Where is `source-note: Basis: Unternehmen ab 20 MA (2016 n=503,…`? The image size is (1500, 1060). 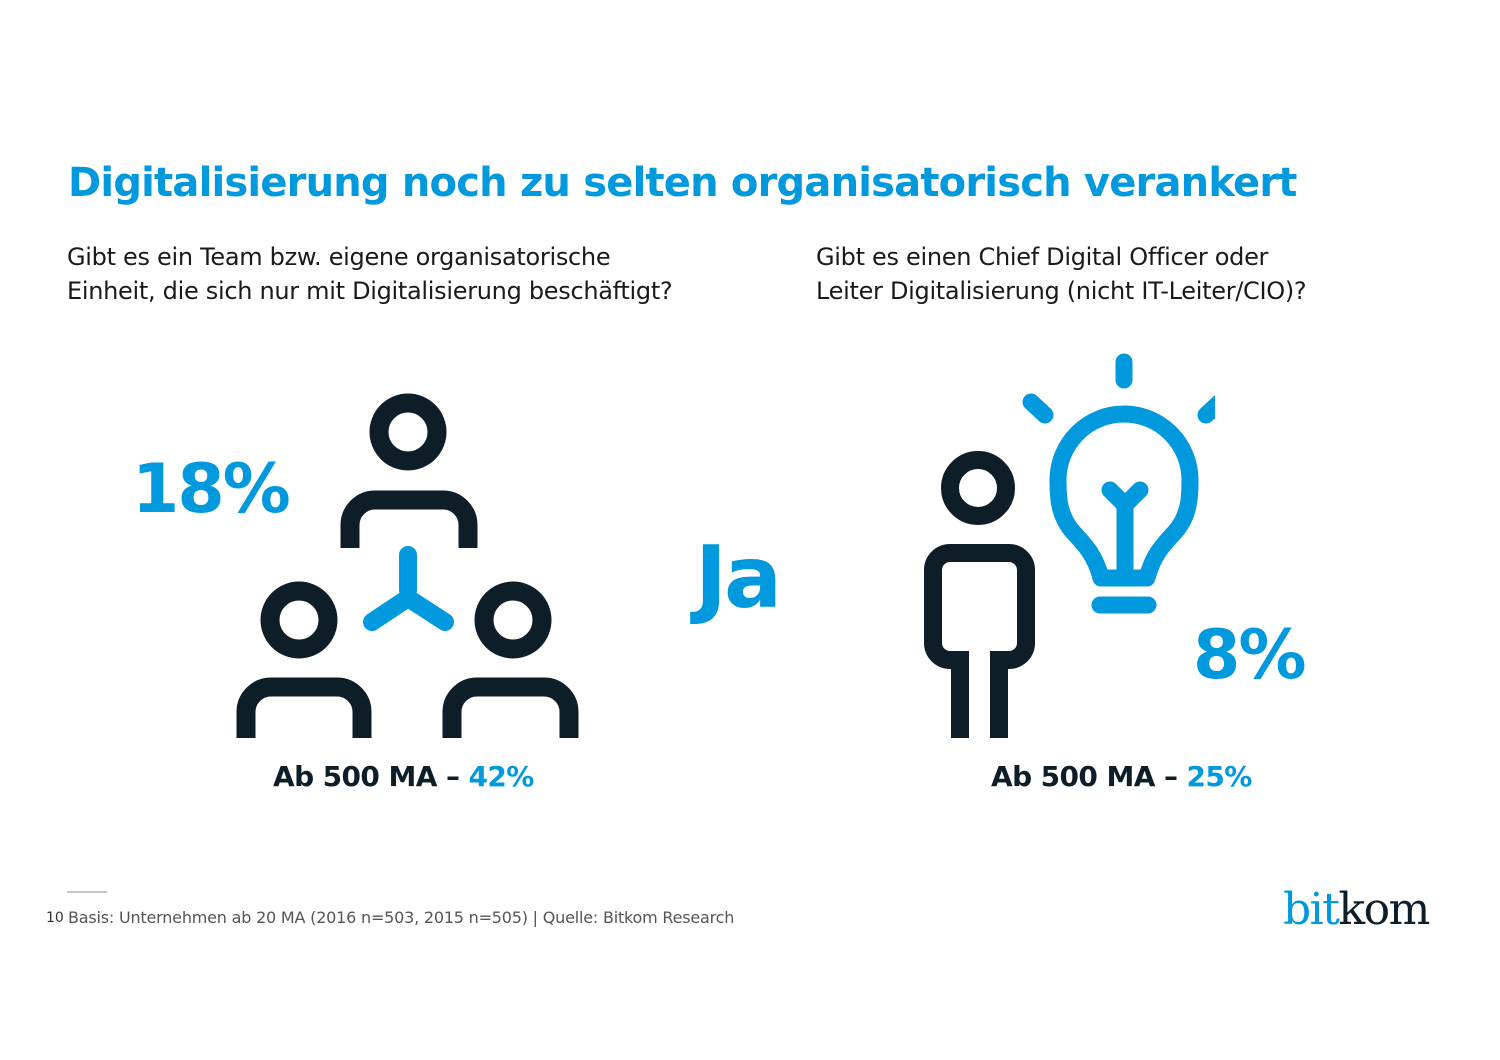 source-note: Basis: Unternehmen ab 20 MA (2016 n=503,… is located at coordinates (401, 917).